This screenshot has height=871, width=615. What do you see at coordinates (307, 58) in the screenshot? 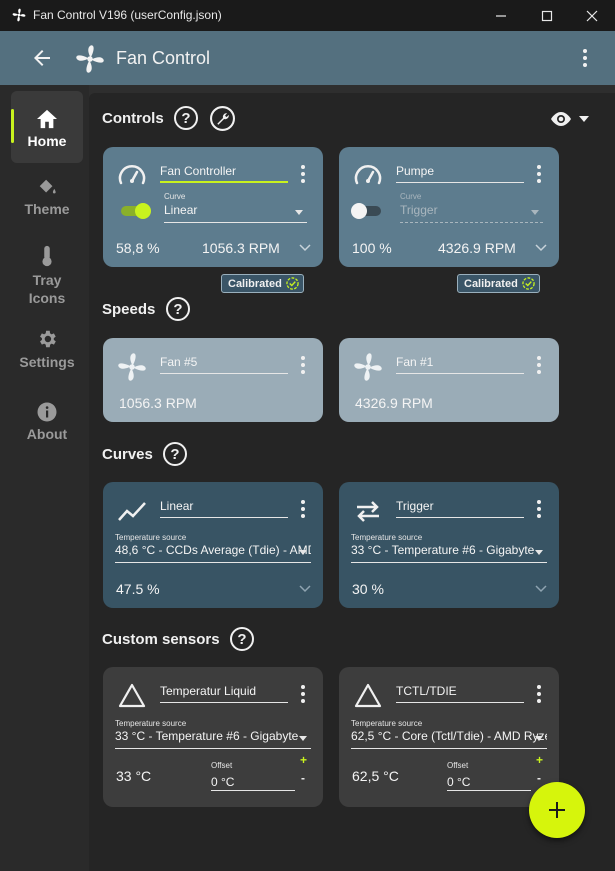
I see `app-header: Fan Control` at bounding box center [307, 58].